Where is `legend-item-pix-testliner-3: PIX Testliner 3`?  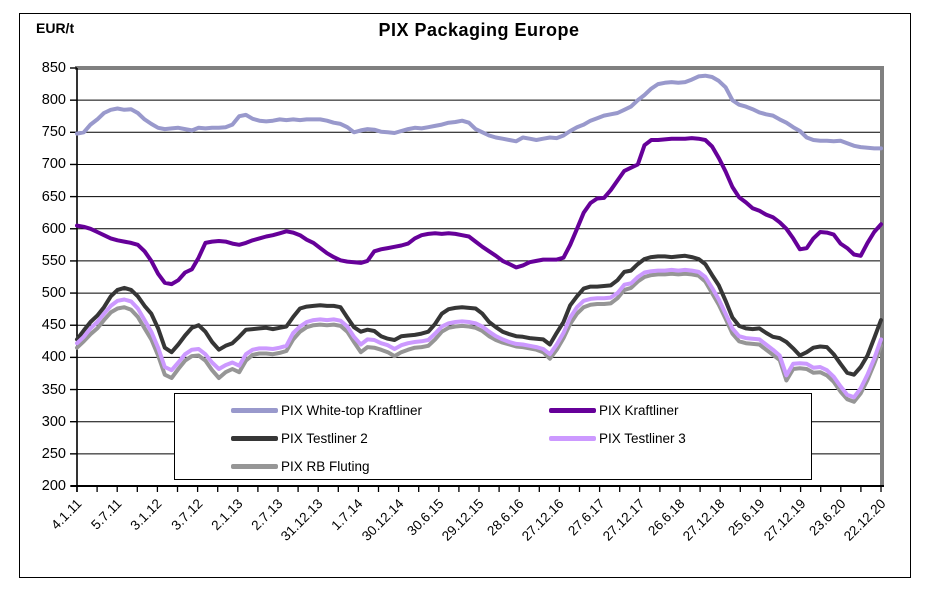 legend-item-pix-testliner-3: PIX Testliner 3 is located at coordinates (617, 438).